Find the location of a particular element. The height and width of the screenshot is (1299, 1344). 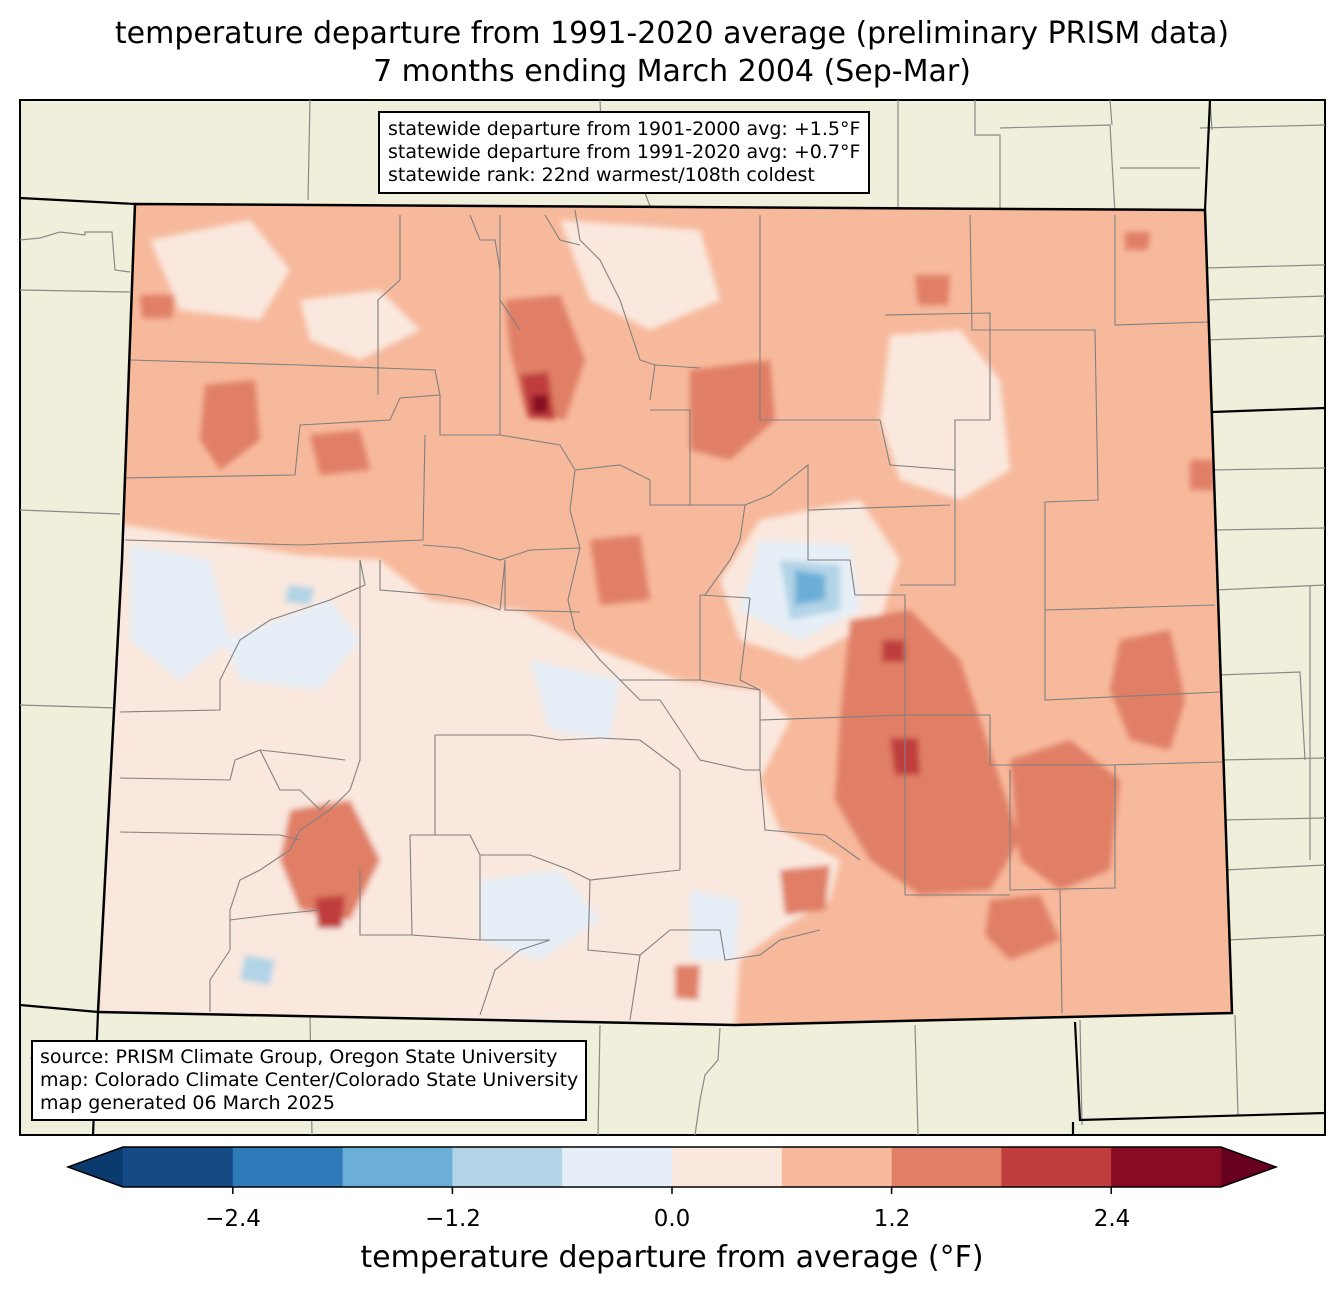

colorbar-tick-label: −2.4 is located at coordinates (233, 1219).